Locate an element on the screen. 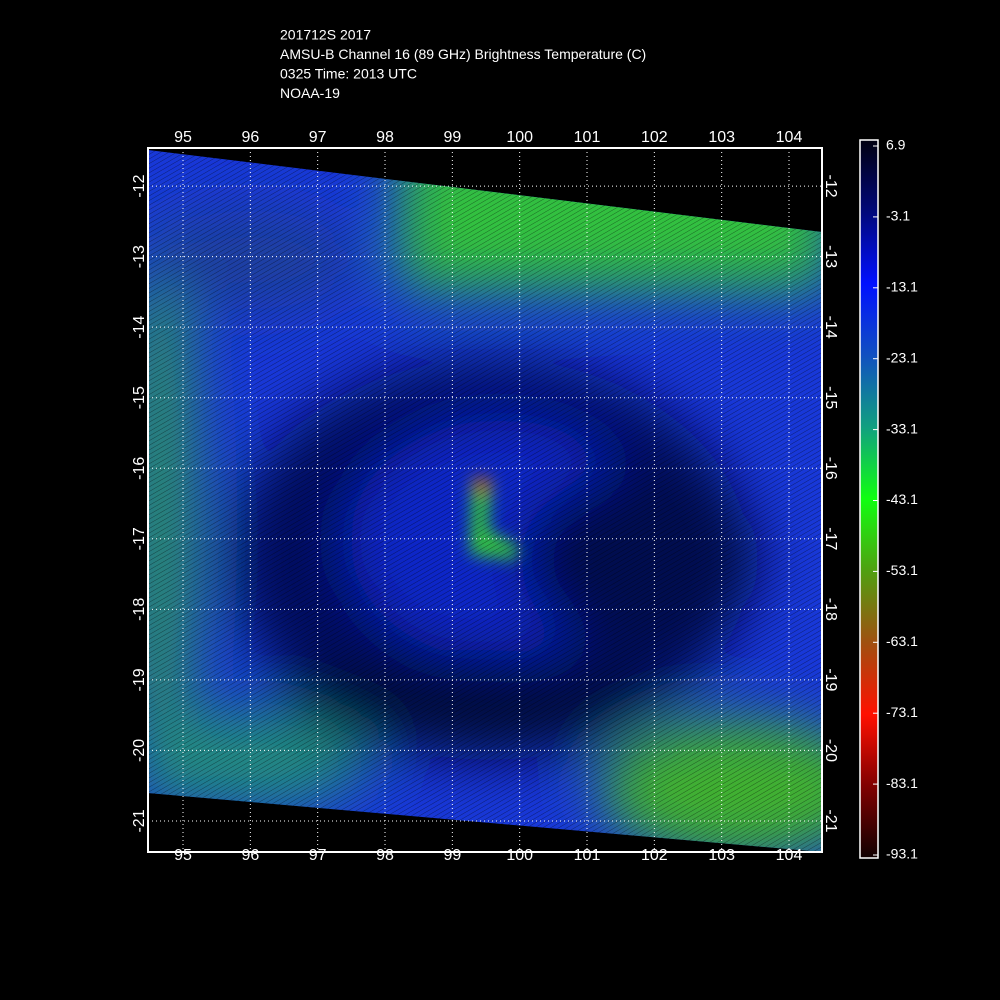 Image resolution: width=1000 pixels, height=1000 pixels. lon-label-top: 103 is located at coordinates (721, 137).